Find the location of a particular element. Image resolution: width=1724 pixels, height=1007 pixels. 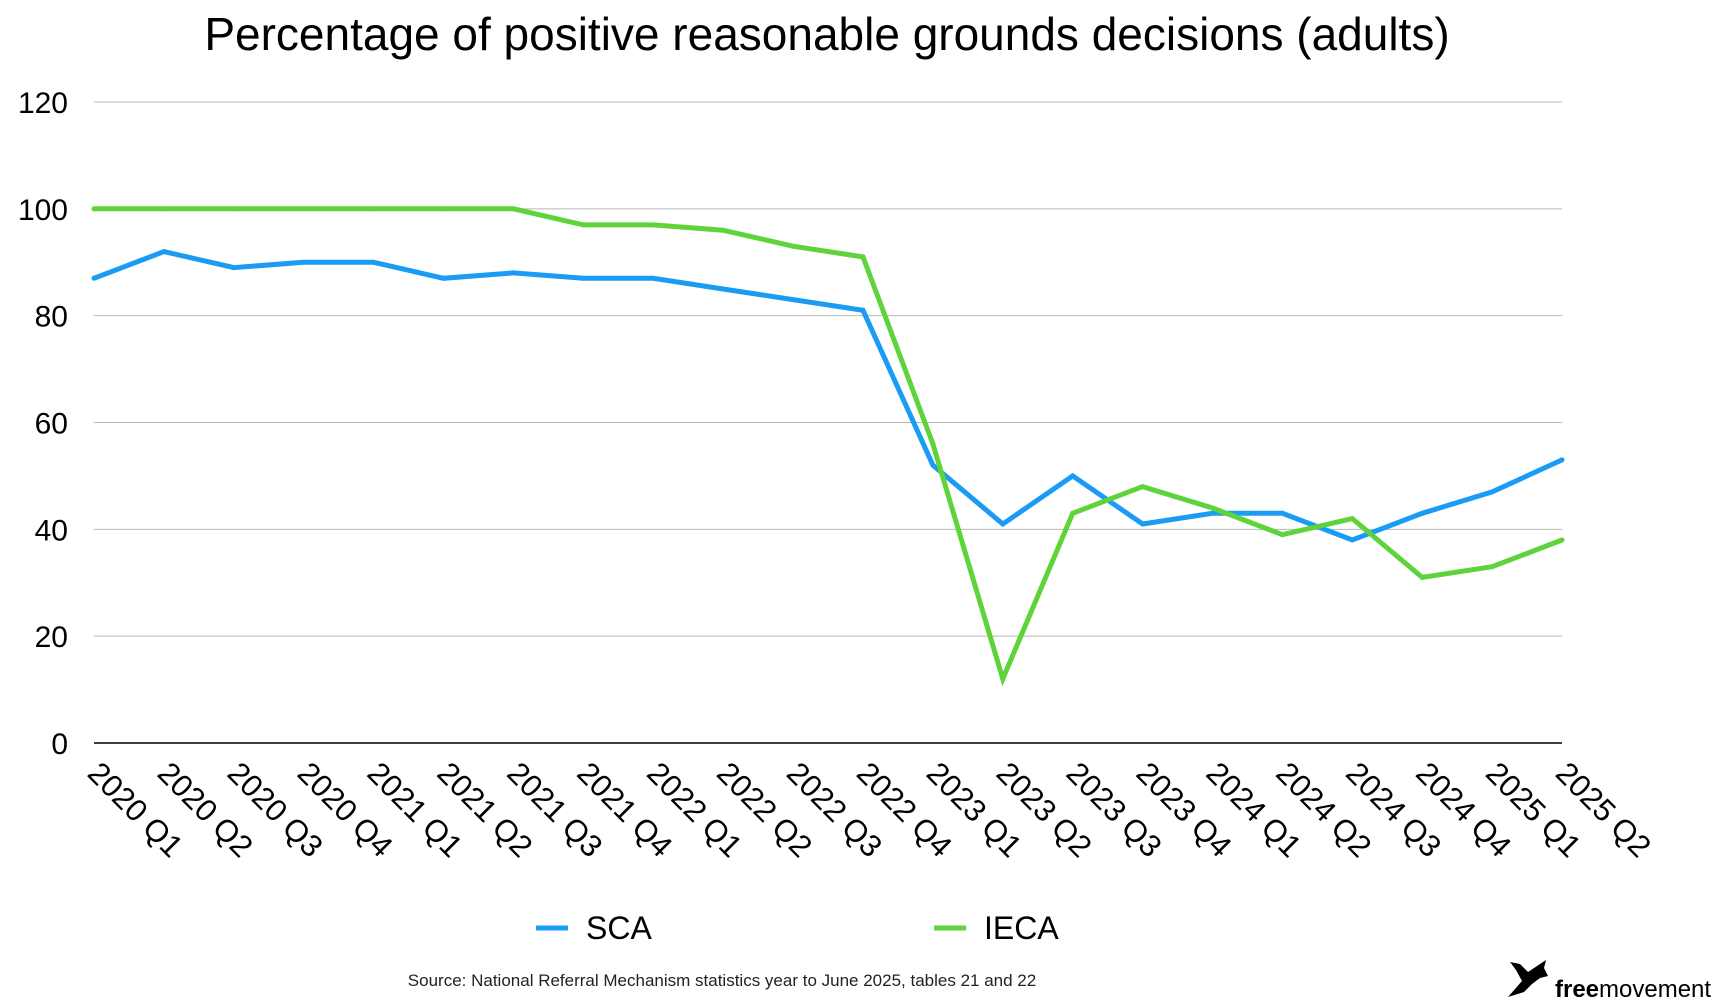

y-tick-label-120: 120 is located at coordinates (43, 103).